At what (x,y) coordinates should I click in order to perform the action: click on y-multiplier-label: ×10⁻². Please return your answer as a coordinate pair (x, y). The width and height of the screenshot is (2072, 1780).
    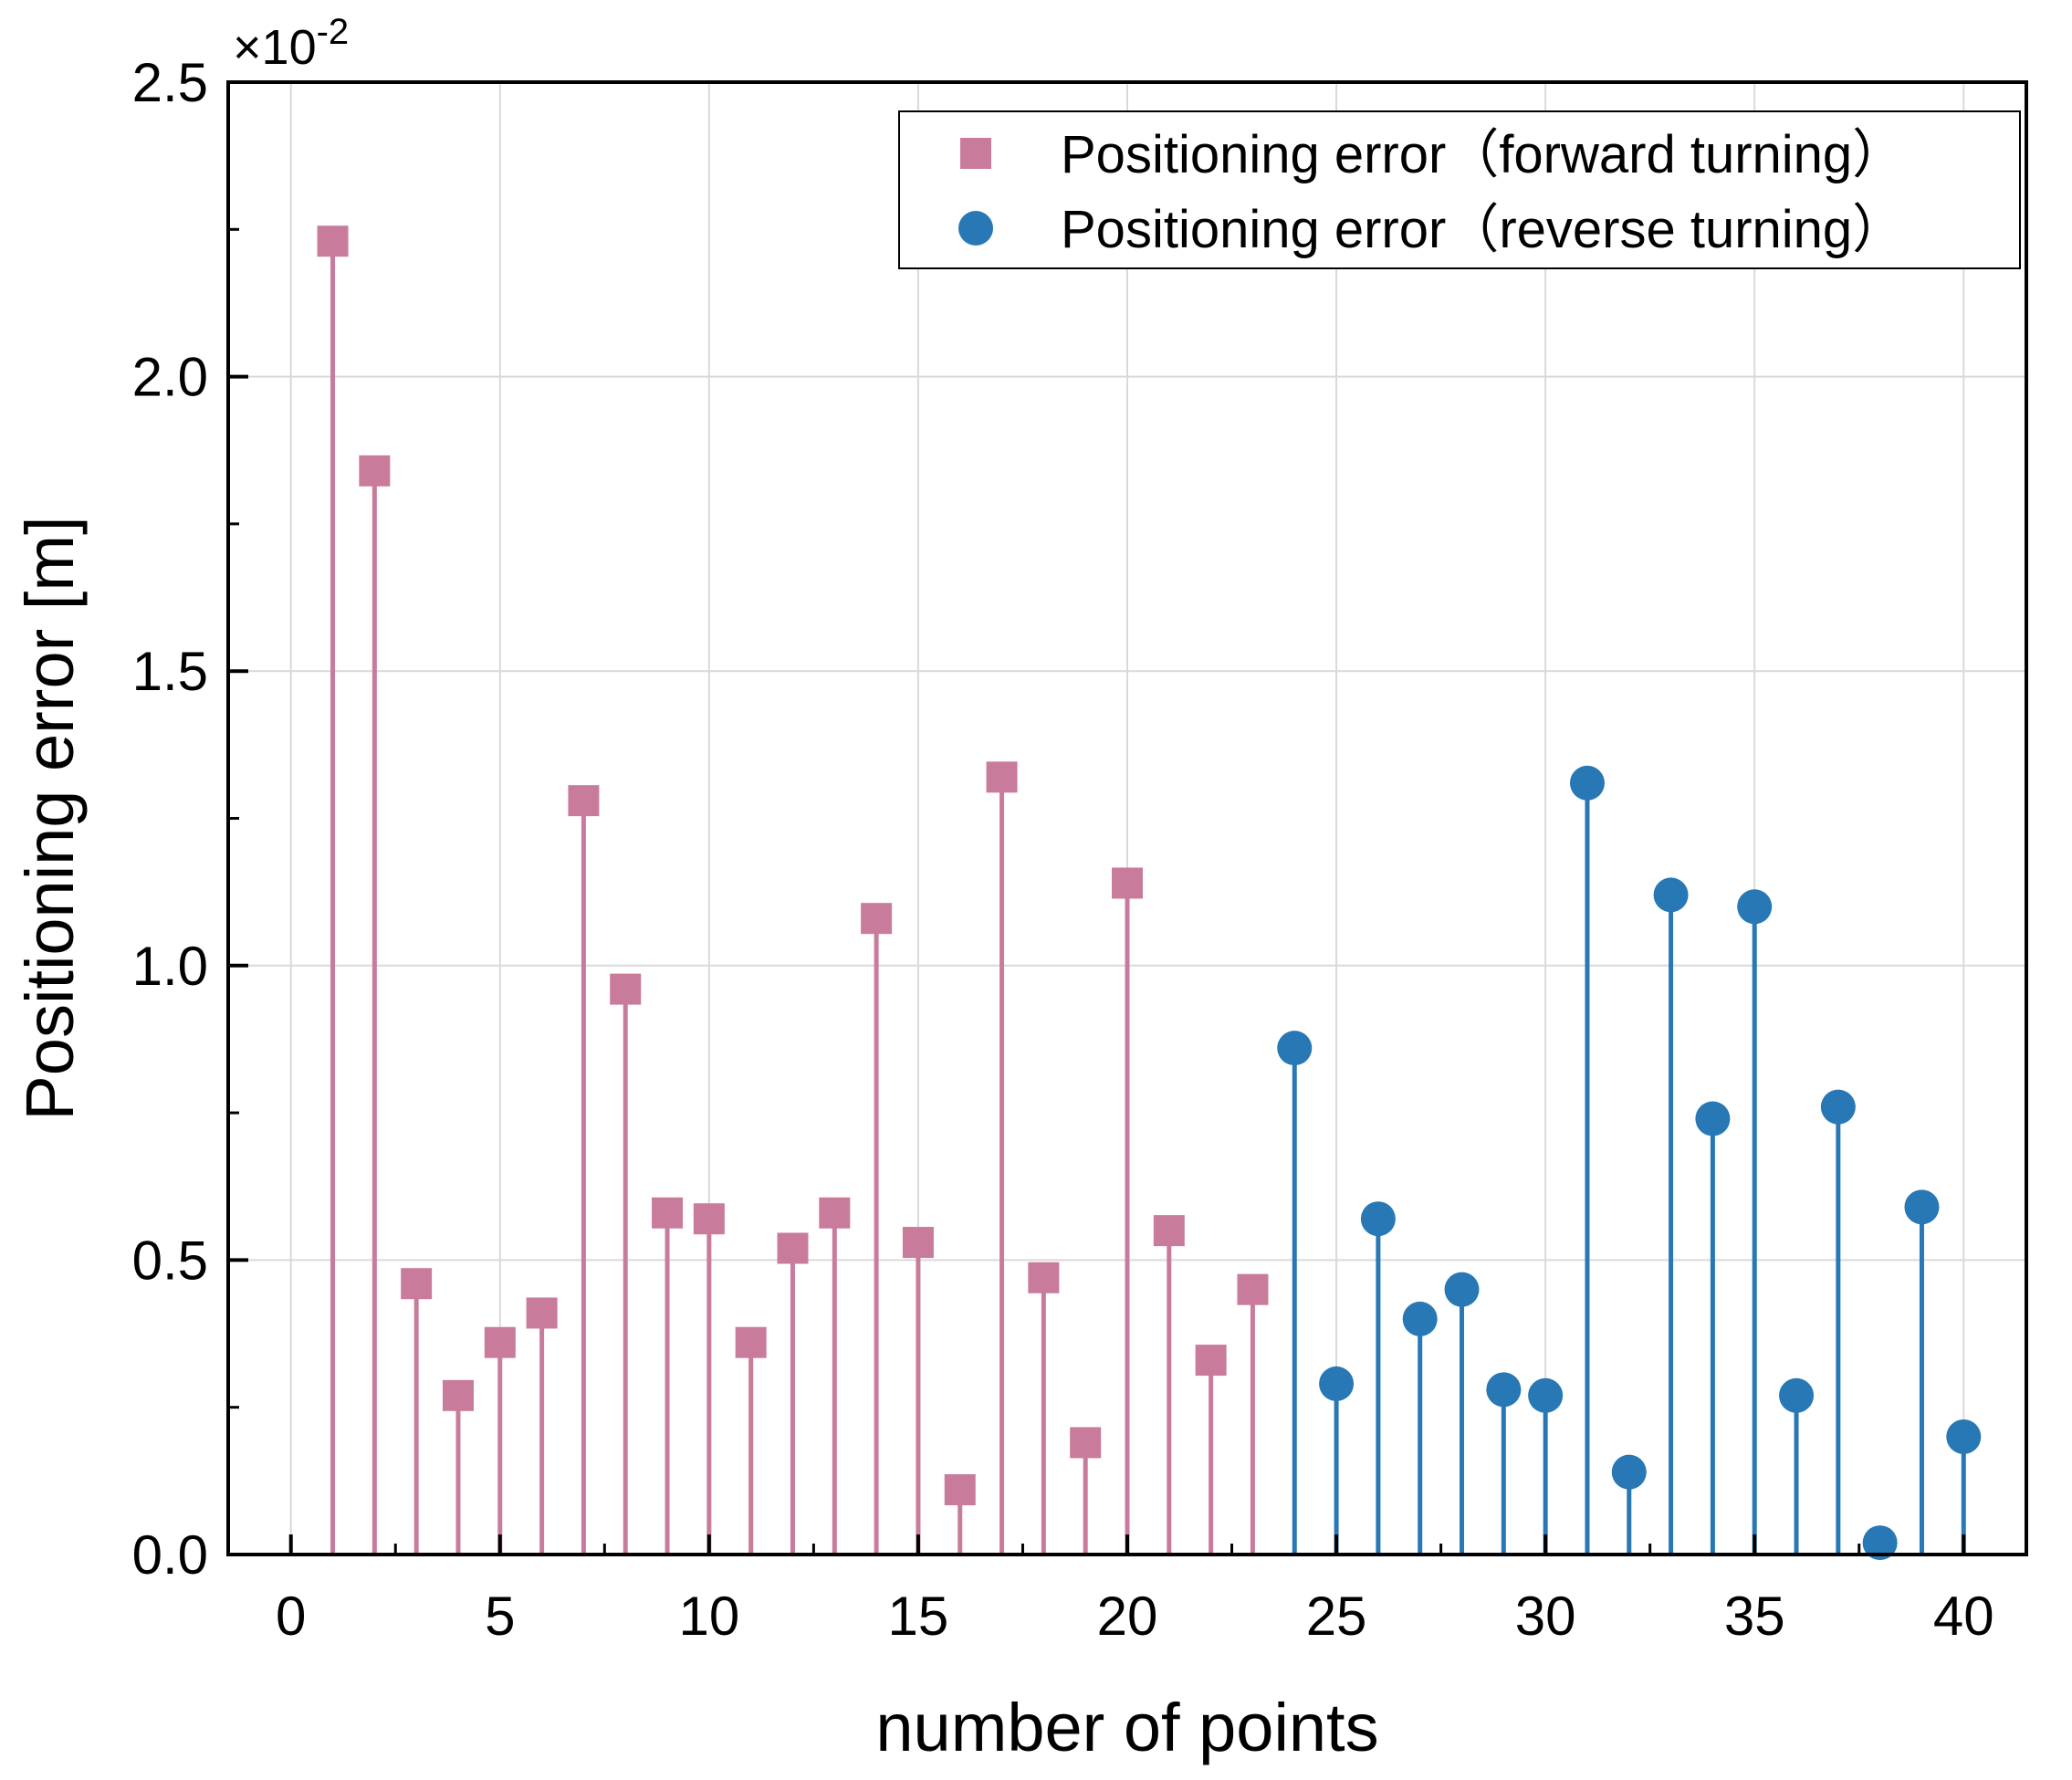
    Looking at the image, I should click on (291, 43).